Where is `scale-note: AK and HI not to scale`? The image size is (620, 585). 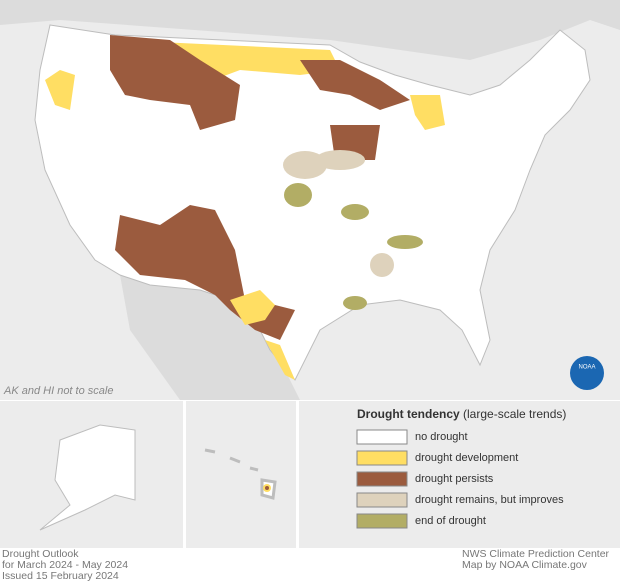 scale-note: AK and HI not to scale is located at coordinates (58, 391).